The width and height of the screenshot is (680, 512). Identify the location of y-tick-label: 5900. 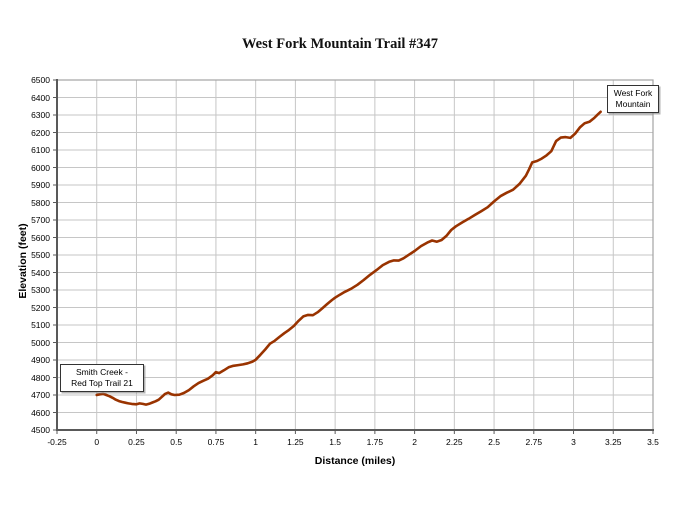
(40, 185).